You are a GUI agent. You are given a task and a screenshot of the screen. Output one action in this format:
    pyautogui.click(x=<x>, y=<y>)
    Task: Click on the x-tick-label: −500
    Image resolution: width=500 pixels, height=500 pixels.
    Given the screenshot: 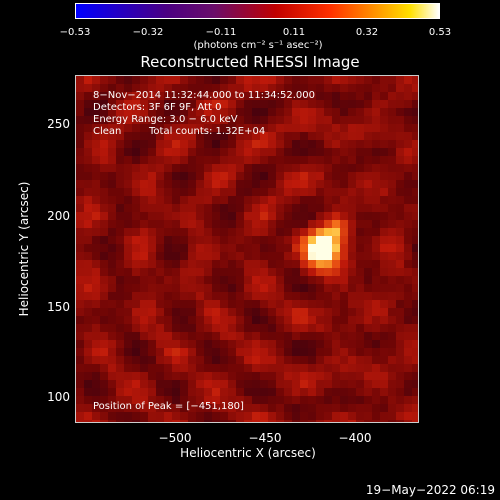 What is the action you would take?
    pyautogui.click(x=175, y=438)
    